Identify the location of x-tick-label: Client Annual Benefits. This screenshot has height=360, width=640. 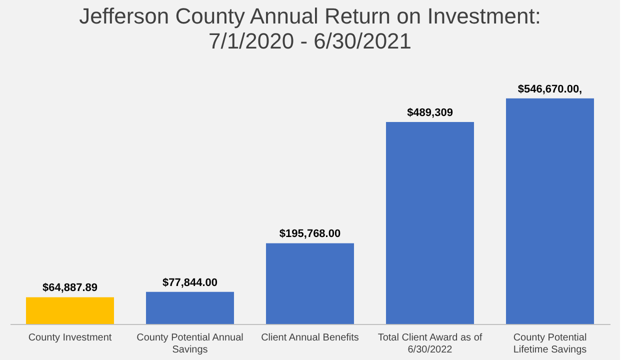
(310, 338).